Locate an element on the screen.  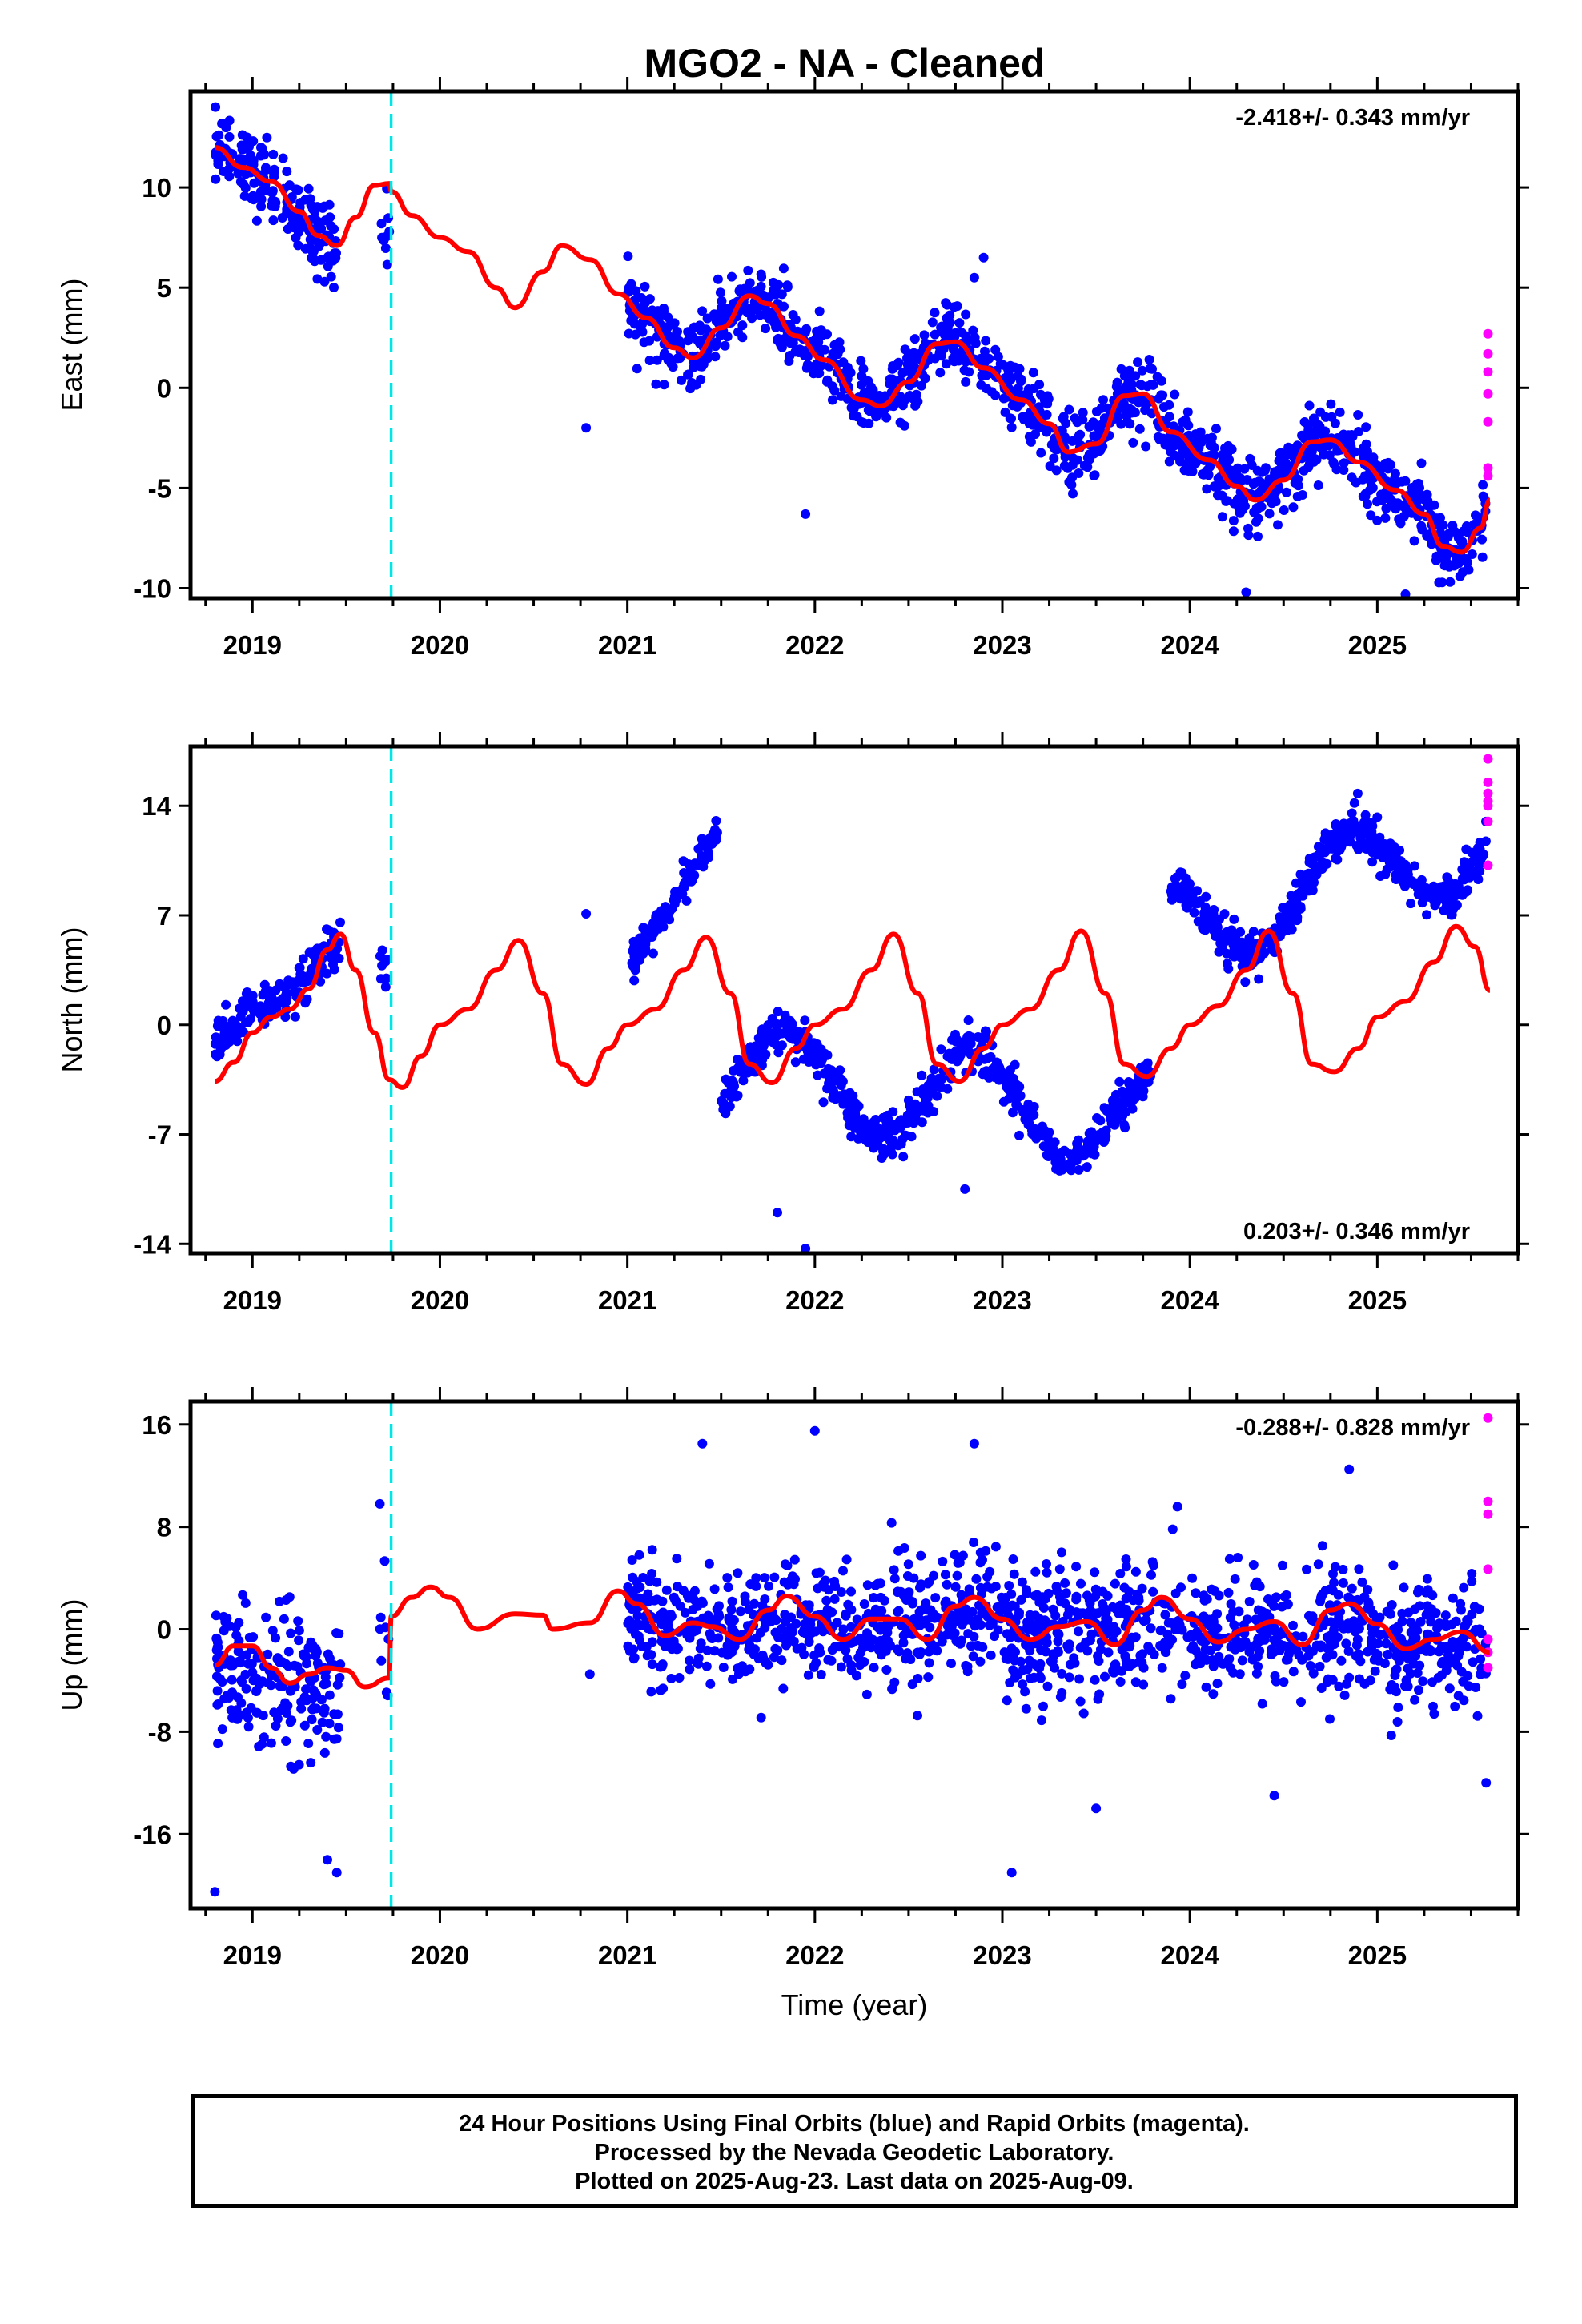
north-rapid-orbit-points is located at coordinates (1488, 812).